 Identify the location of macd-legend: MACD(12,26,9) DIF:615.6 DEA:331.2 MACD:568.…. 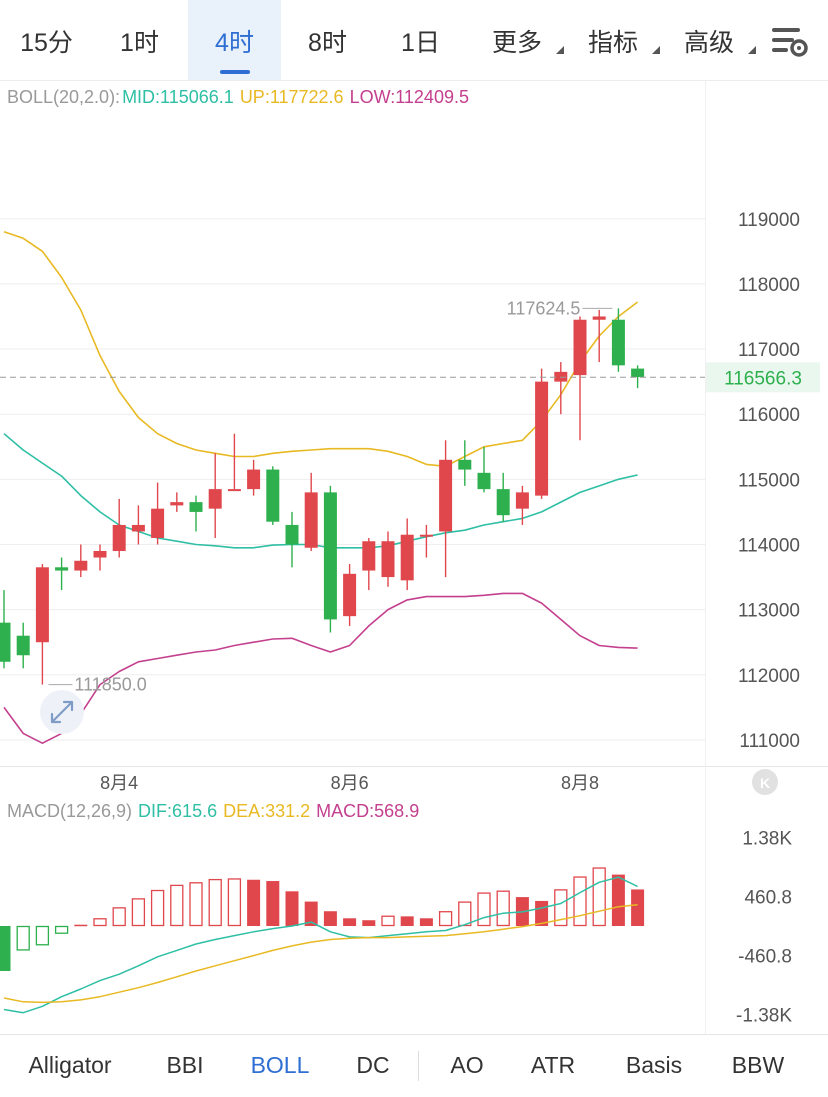
(216, 811).